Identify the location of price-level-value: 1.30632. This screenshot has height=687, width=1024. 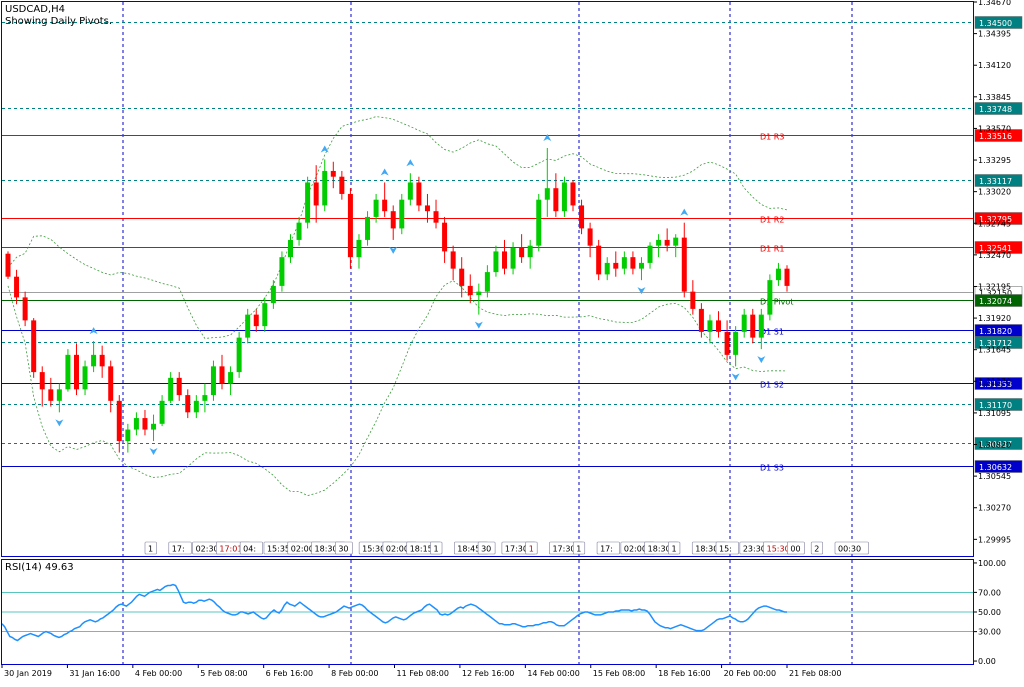
(995, 467).